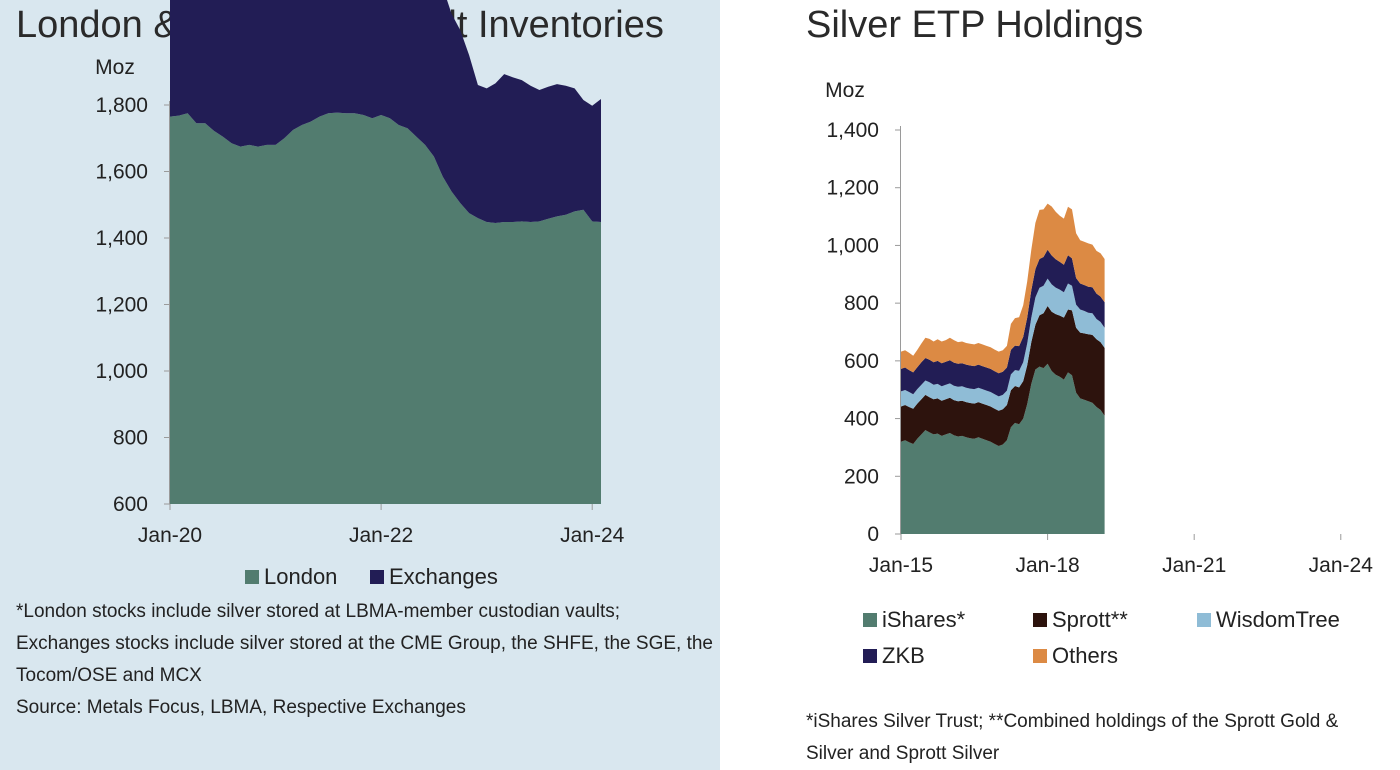 The width and height of the screenshot is (1400, 770). What do you see at coordinates (1090, 619) in the screenshot?
I see `legend-label-sprott: Sprott**` at bounding box center [1090, 619].